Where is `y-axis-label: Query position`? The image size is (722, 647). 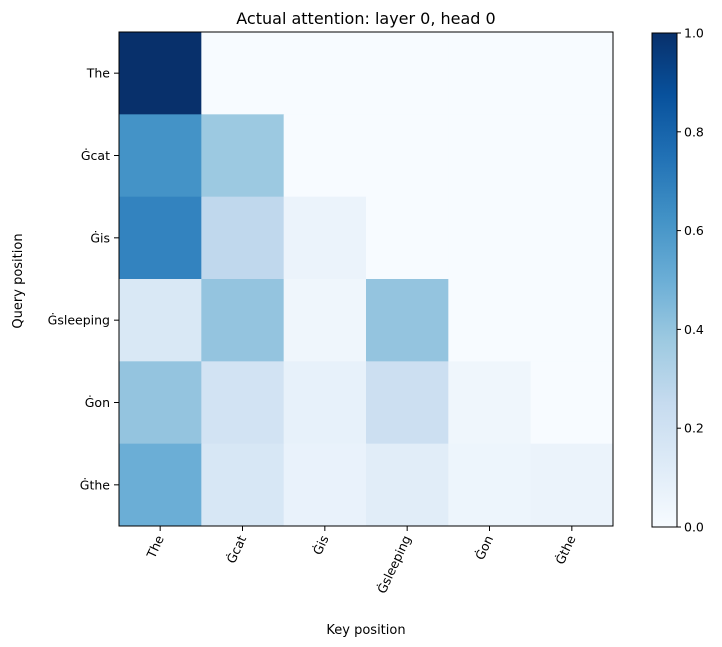 y-axis-label: Query position is located at coordinates (18, 280).